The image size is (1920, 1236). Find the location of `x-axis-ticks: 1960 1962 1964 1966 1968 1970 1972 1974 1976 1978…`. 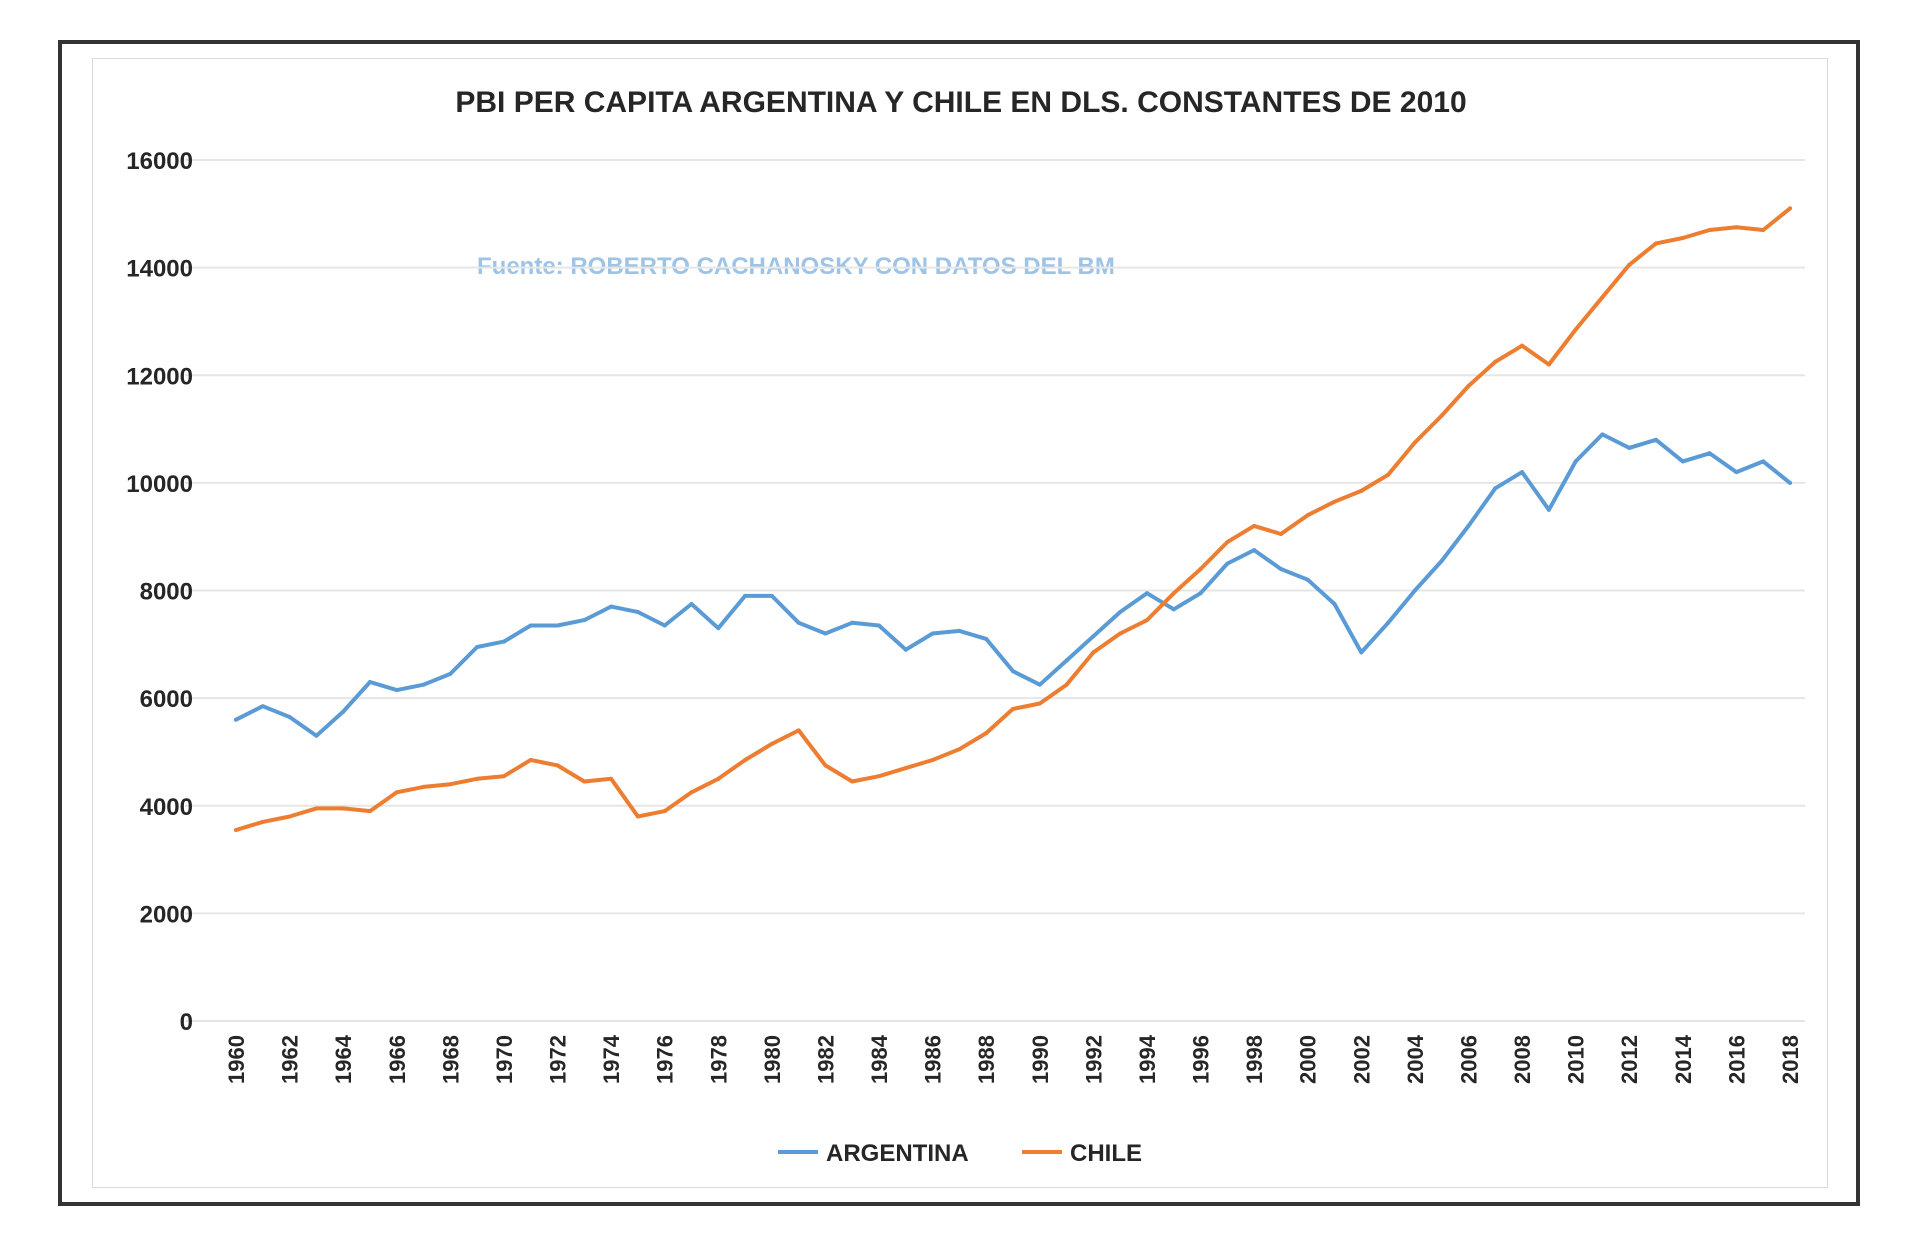

x-axis-ticks: 1960 1962 1964 1966 1968 1970 1972 1974 1976 1978… is located at coordinates (1013, 1059).